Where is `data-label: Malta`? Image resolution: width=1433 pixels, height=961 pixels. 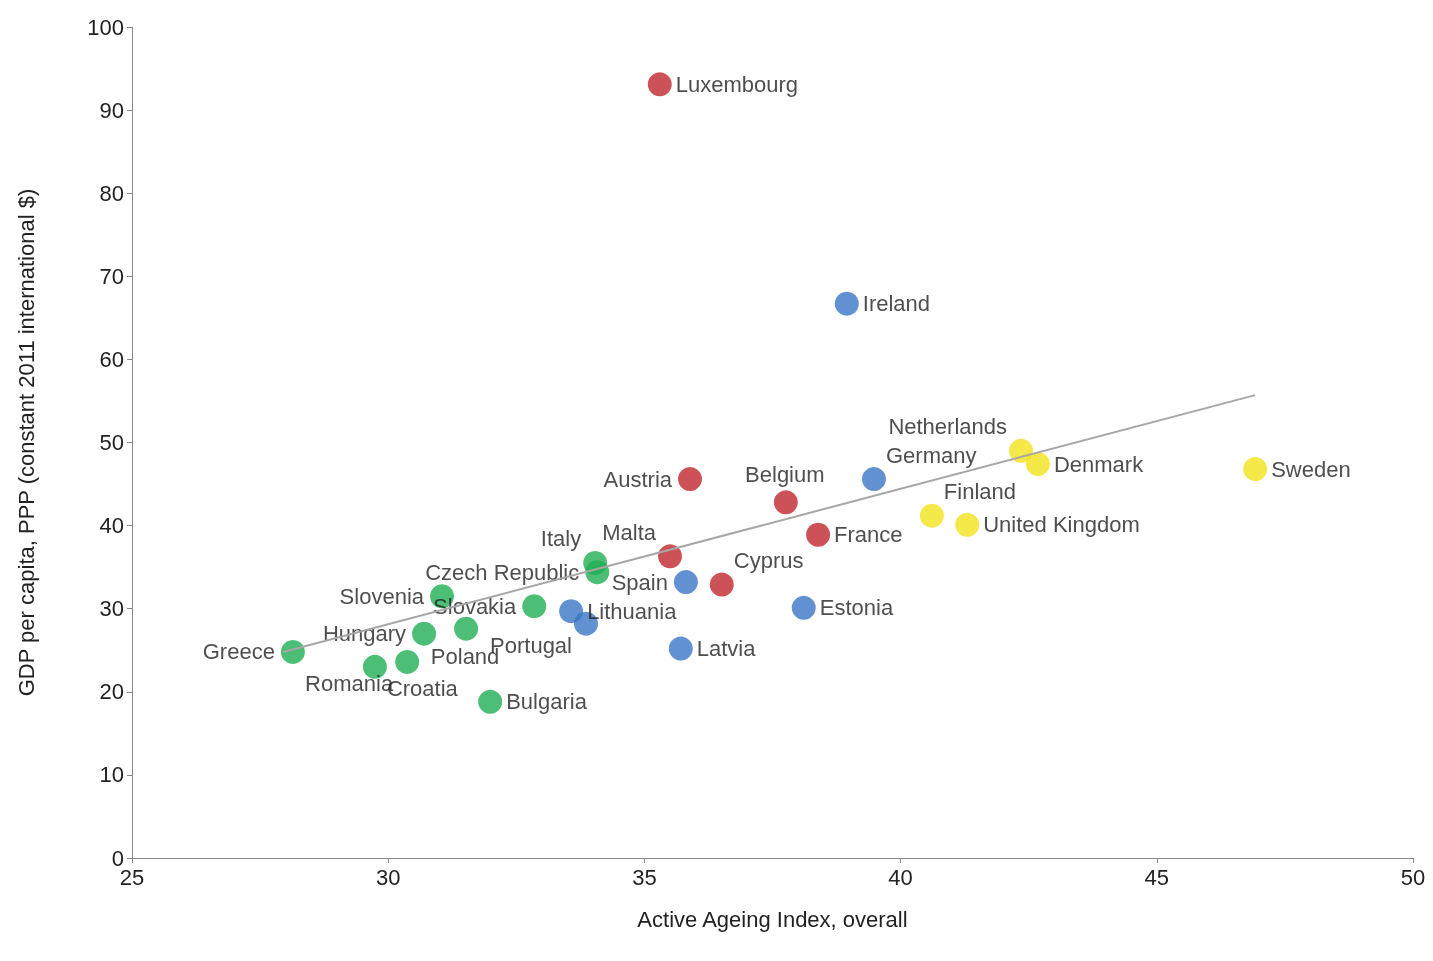
data-label: Malta is located at coordinates (629, 532).